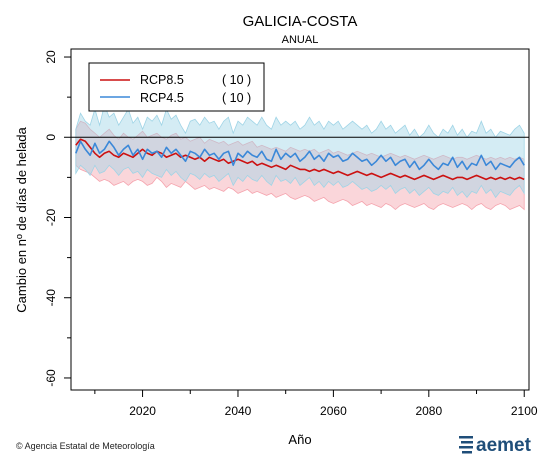 The width and height of the screenshot is (550, 462). Describe the element at coordinates (51, 218) in the screenshot. I see `y-tick-label: -20` at that location.